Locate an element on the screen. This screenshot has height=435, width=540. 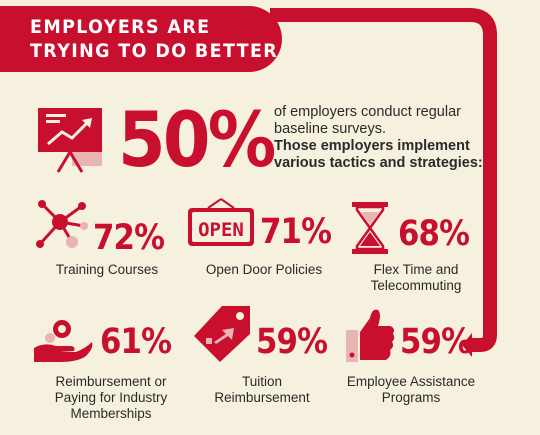
open-door-percent: 71% is located at coordinates (296, 232).